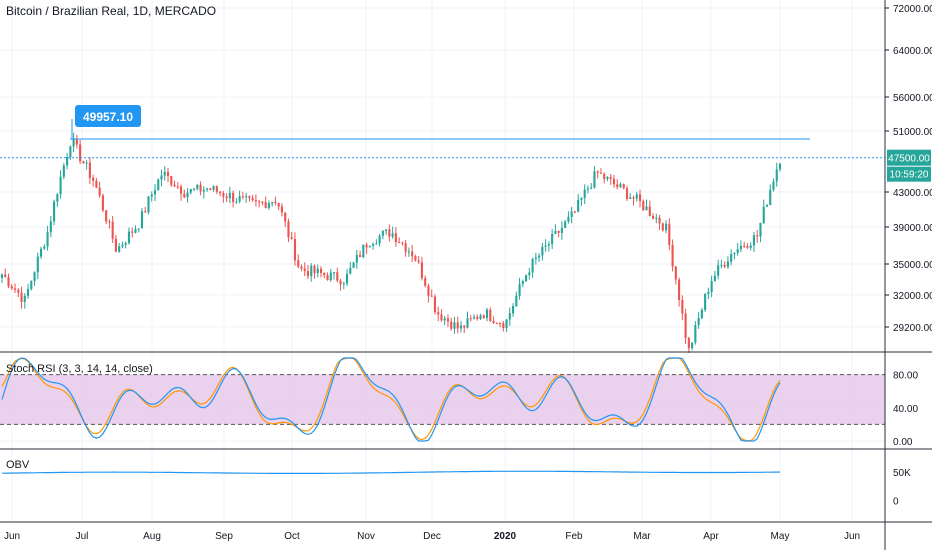 The height and width of the screenshot is (555, 932). Describe the element at coordinates (852, 536) in the screenshot. I see `time-axis-label: Jun` at that location.